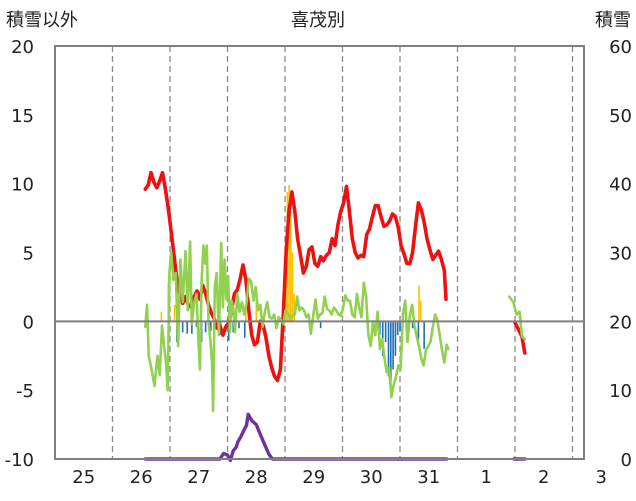  I want to click on chart-title: 喜茂別, so click(318, 20).